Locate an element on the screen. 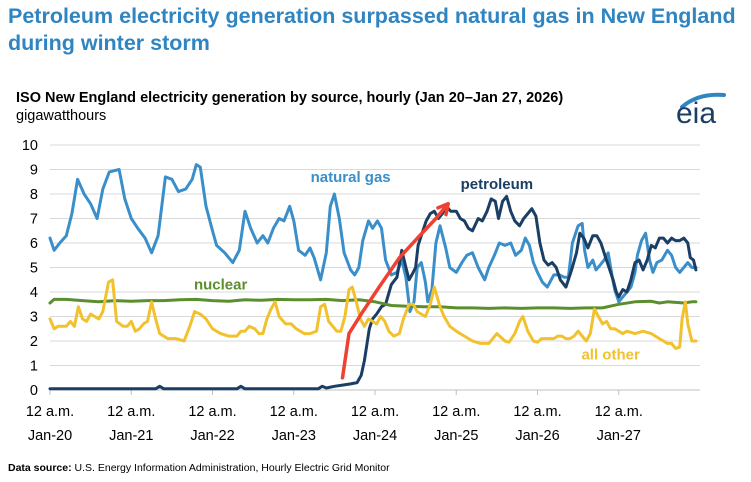  eia-logo: eia is located at coordinates (702, 110).